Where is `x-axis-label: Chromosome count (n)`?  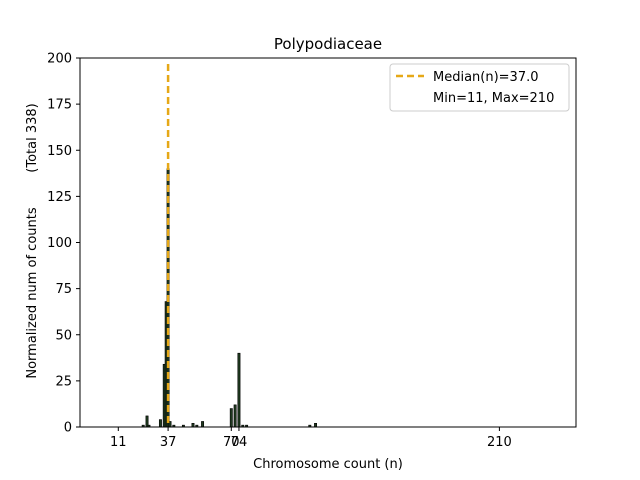 x-axis-label: Chromosome count (n) is located at coordinates (328, 464).